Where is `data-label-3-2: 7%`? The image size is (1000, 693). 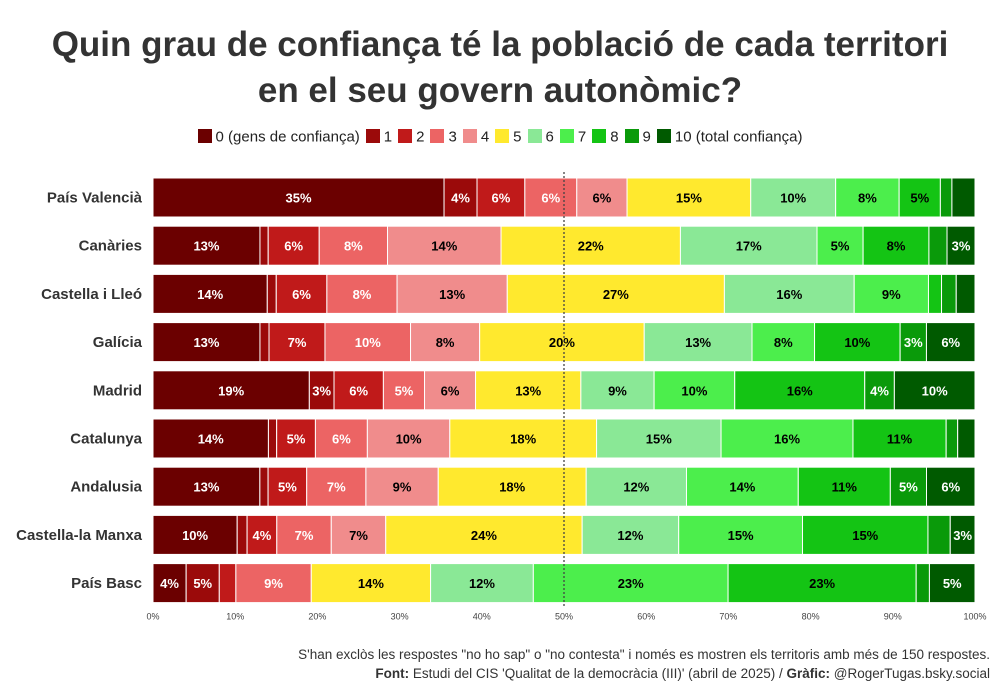 data-label-3-2: 7% is located at coordinates (297, 342).